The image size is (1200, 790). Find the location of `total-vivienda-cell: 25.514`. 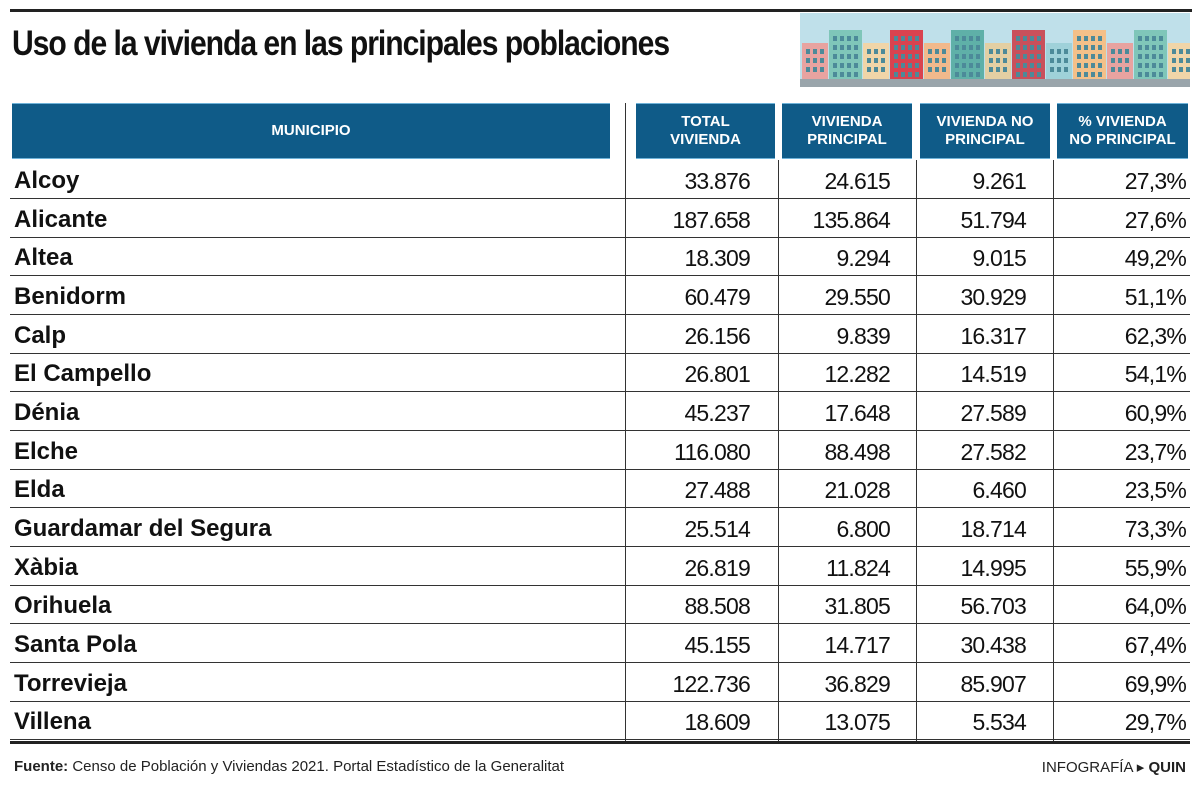

total-vivienda-cell: 25.514 is located at coordinates (717, 529).